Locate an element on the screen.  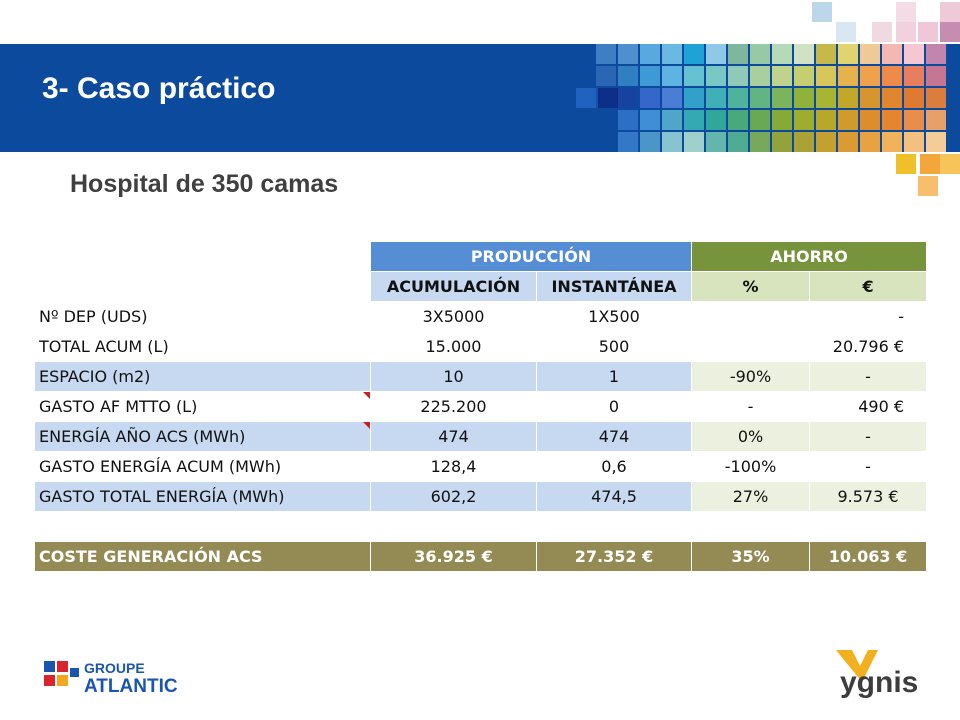
row-label-cell: ENERGÍA AÑO ACS (MWh) is located at coordinates (202, 436).